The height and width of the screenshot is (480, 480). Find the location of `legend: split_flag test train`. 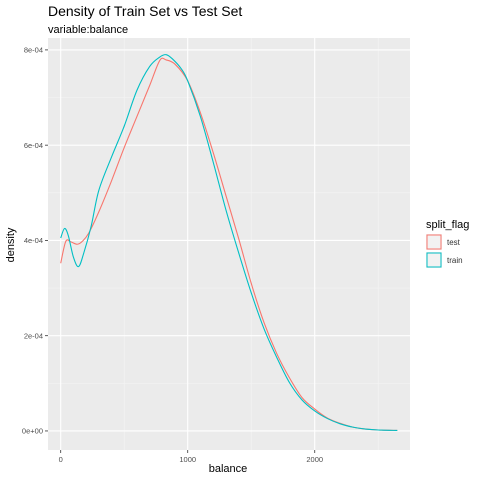

legend: split_flag test train is located at coordinates (447, 243).